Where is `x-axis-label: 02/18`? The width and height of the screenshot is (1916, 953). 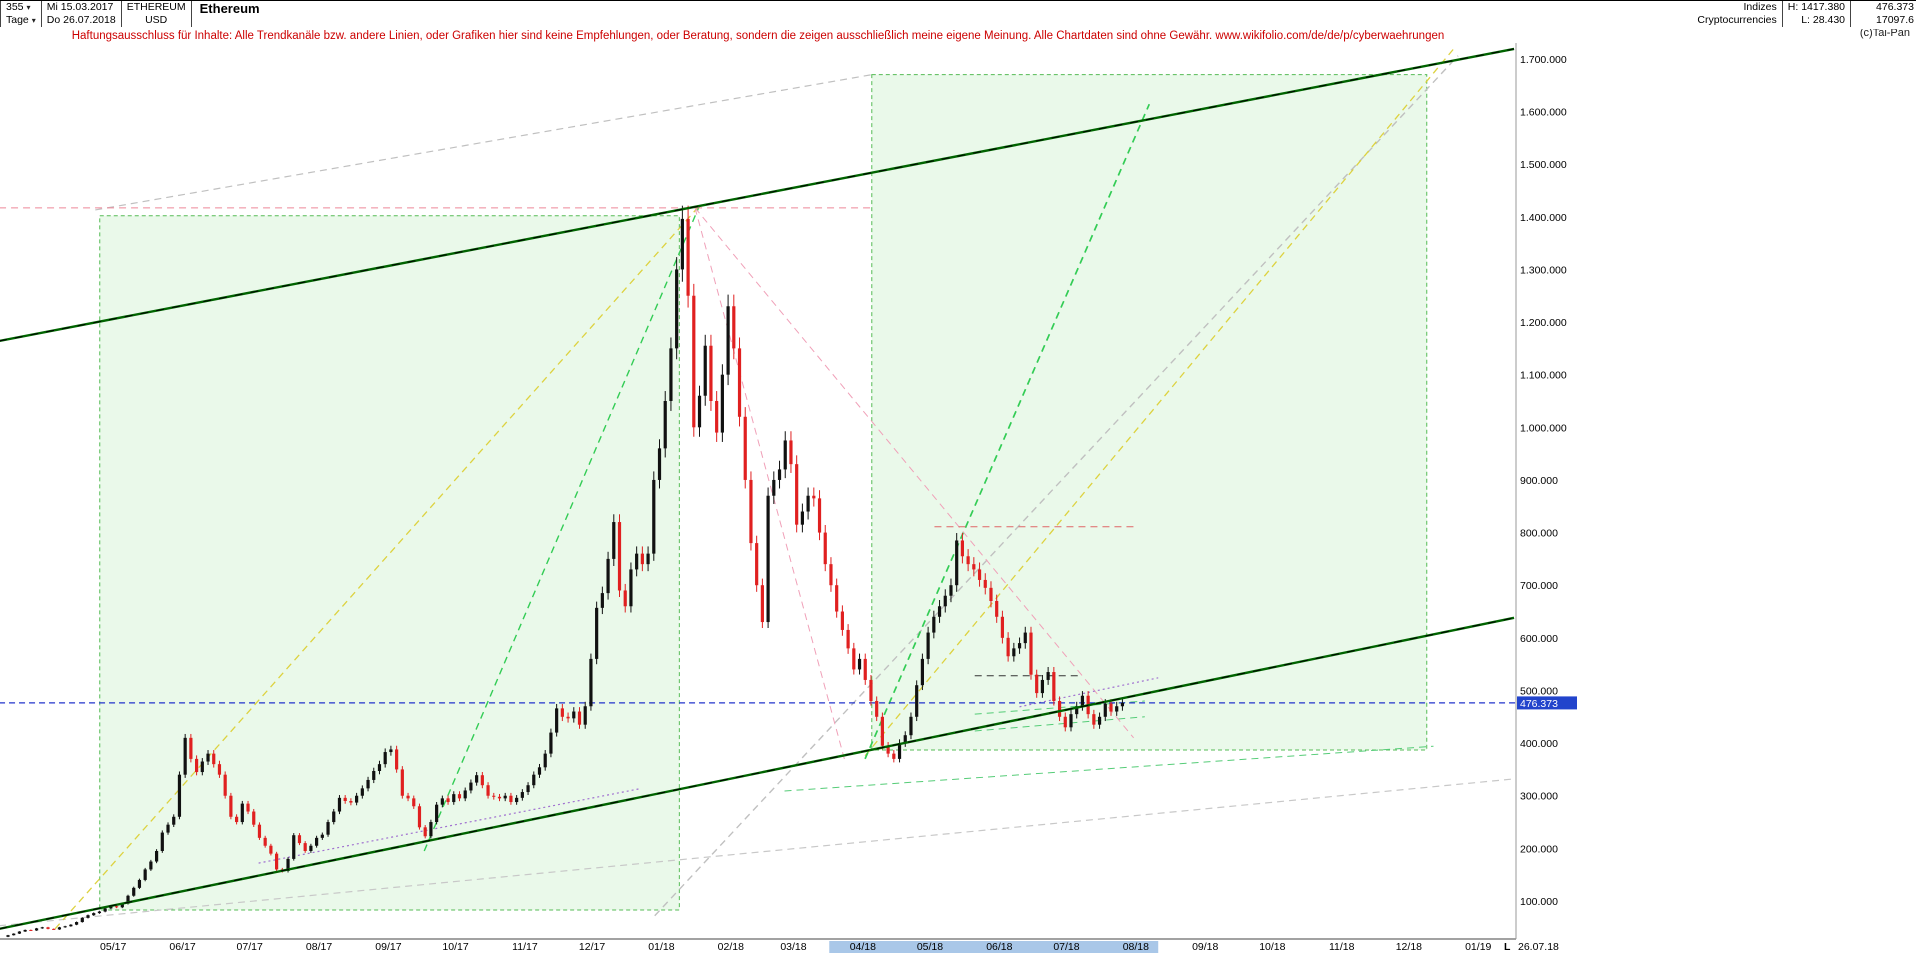 x-axis-label: 02/18 is located at coordinates (731, 947).